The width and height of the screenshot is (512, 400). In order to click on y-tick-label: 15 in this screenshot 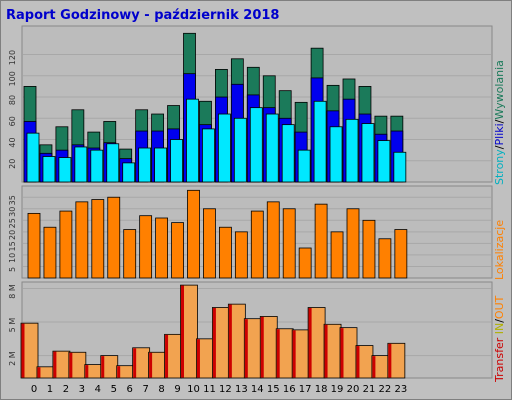, I will do `click(12, 246)`.